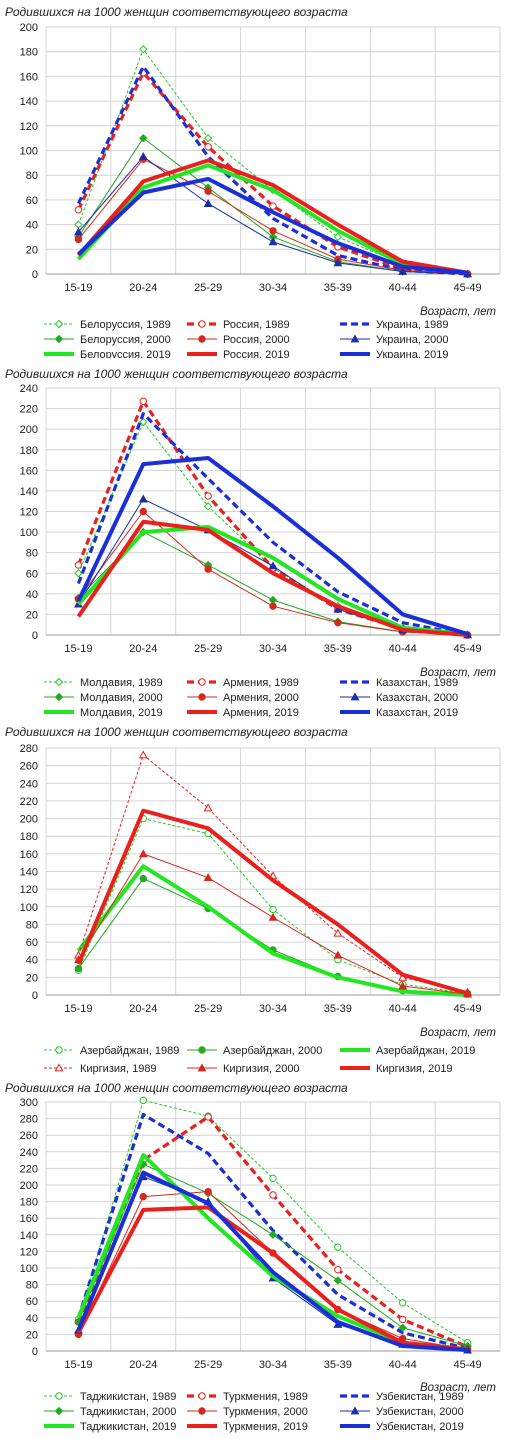 This screenshot has width=521, height=1439. I want to click on legend-label: Украина, 2000, so click(412, 340).